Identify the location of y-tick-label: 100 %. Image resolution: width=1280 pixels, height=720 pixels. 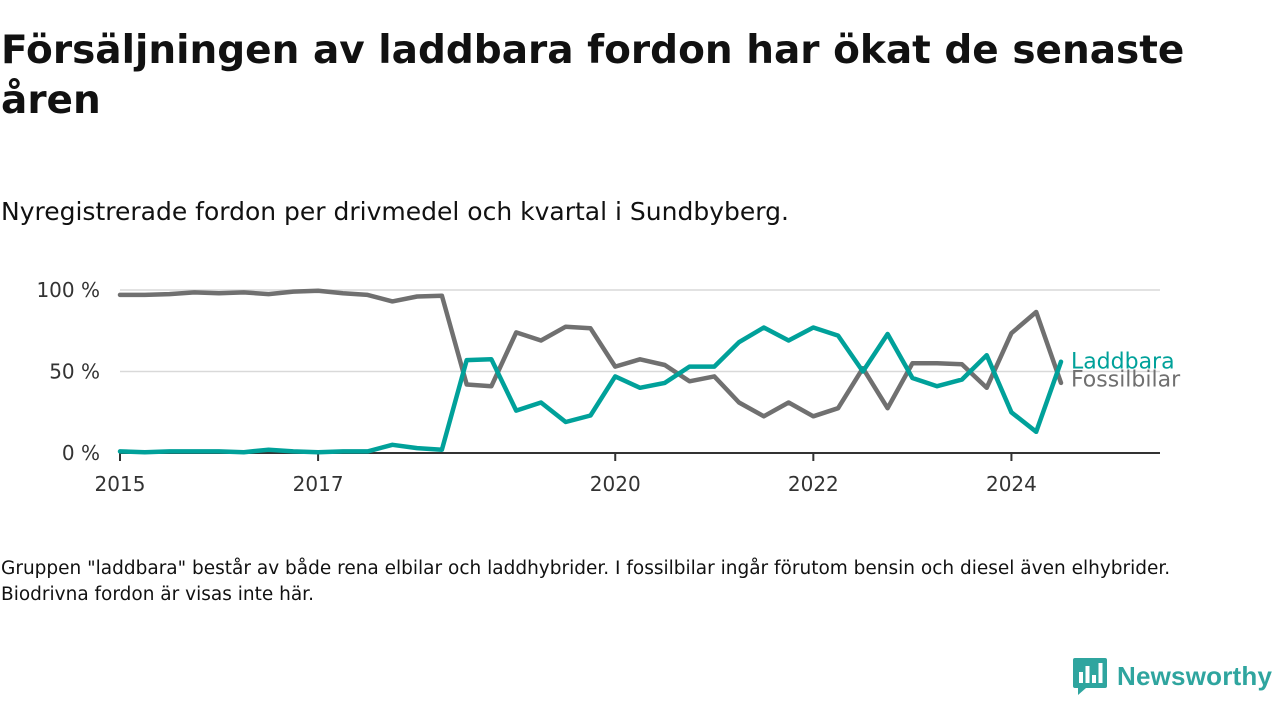
(68, 290).